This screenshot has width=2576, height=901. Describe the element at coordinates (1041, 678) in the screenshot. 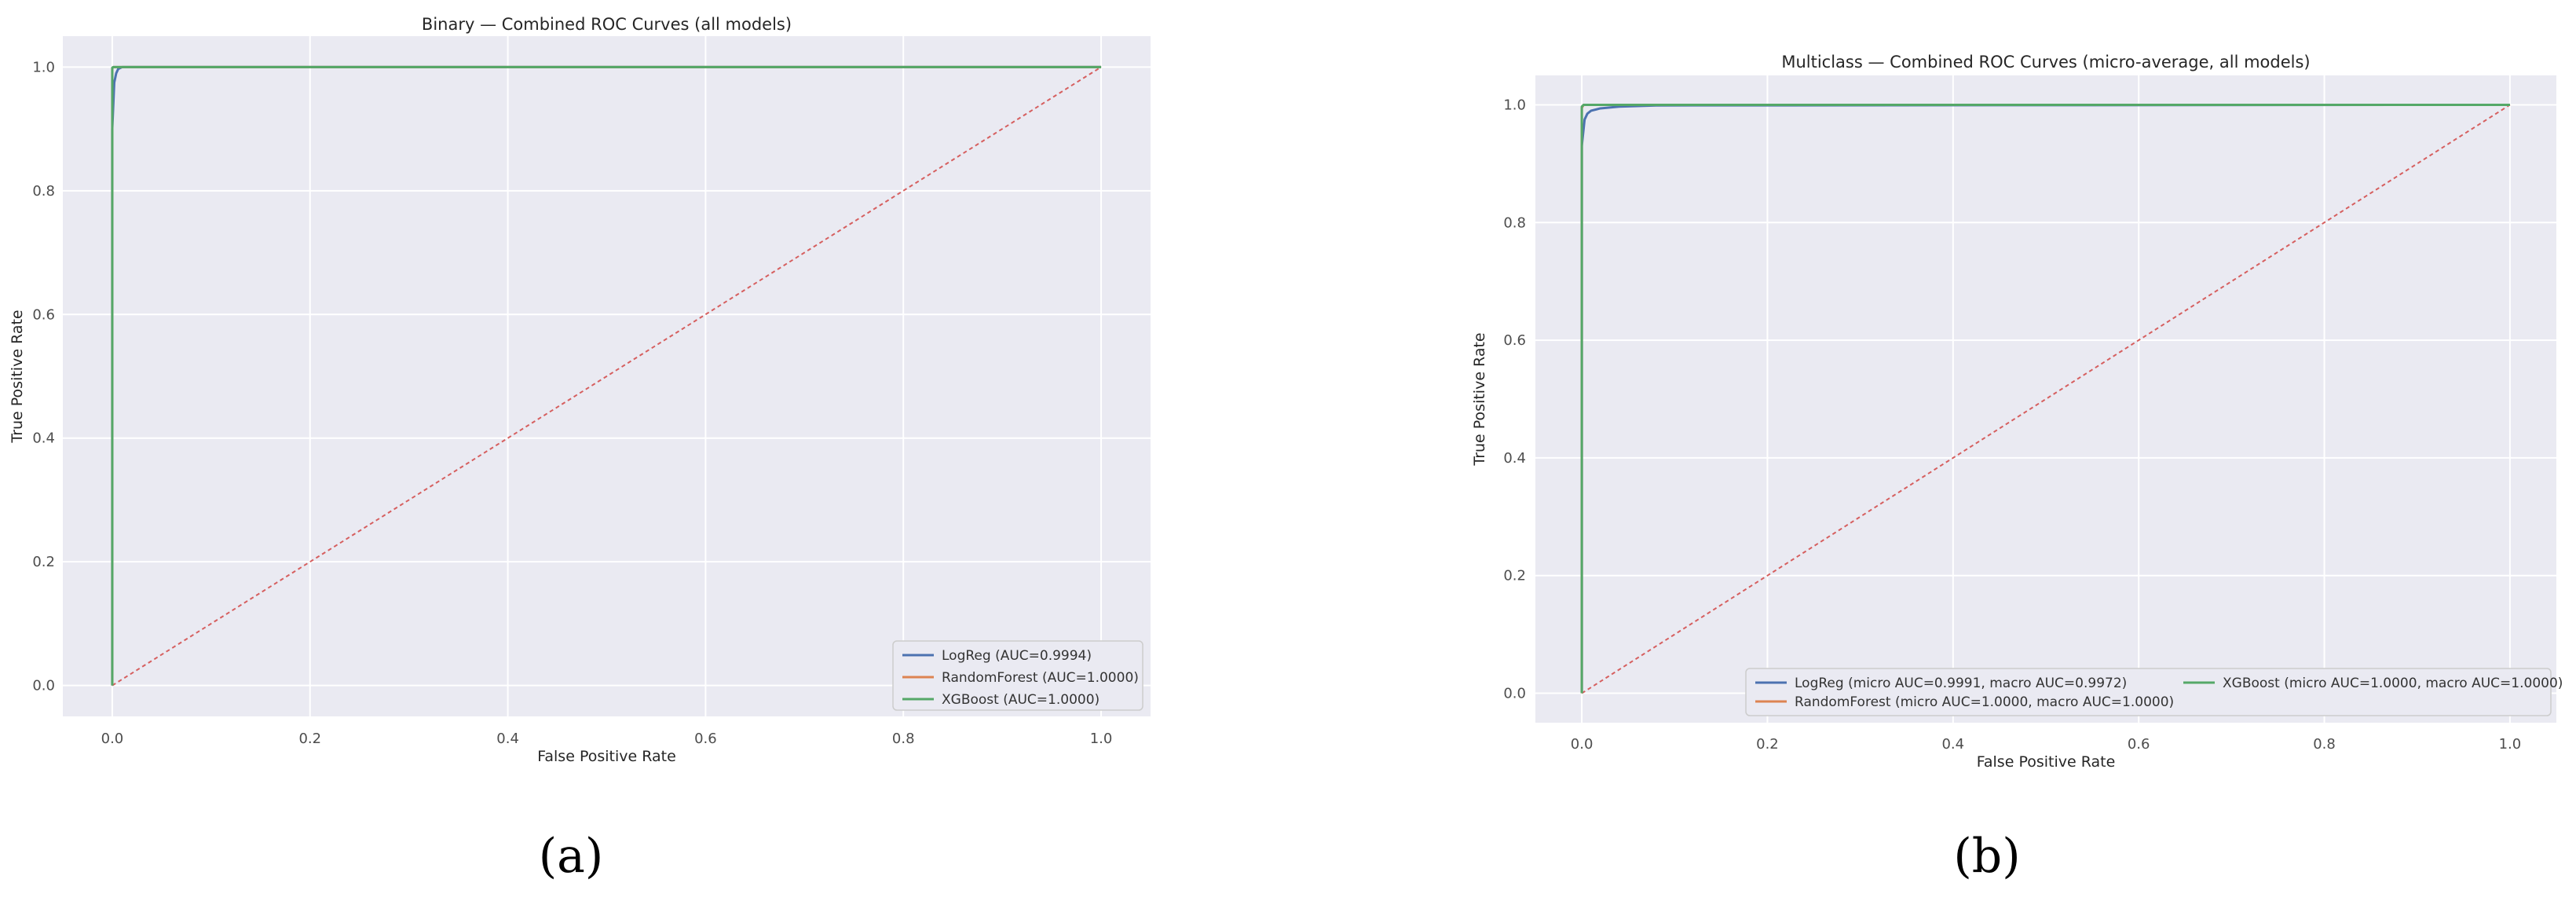

I see `legend-entry: RandomForest (AUC=1.0000)` at that location.